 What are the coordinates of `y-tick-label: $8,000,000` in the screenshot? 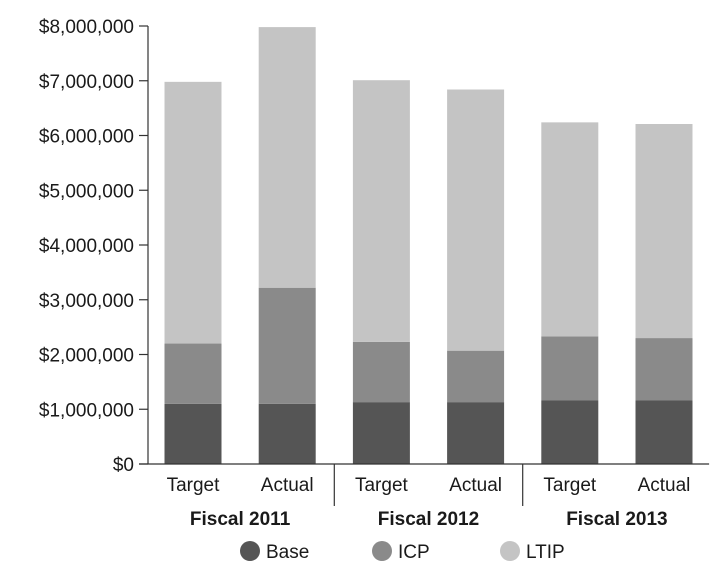 It's located at (86, 27).